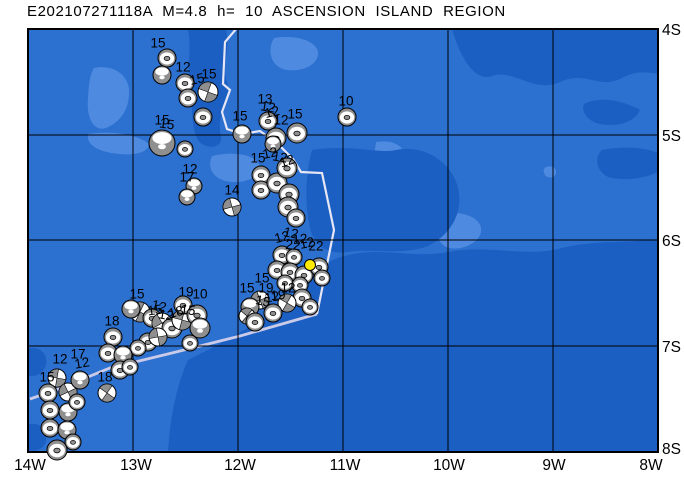 The width and height of the screenshot is (684, 477). What do you see at coordinates (345, 101) in the screenshot?
I see `depth-label: 10` at bounding box center [345, 101].